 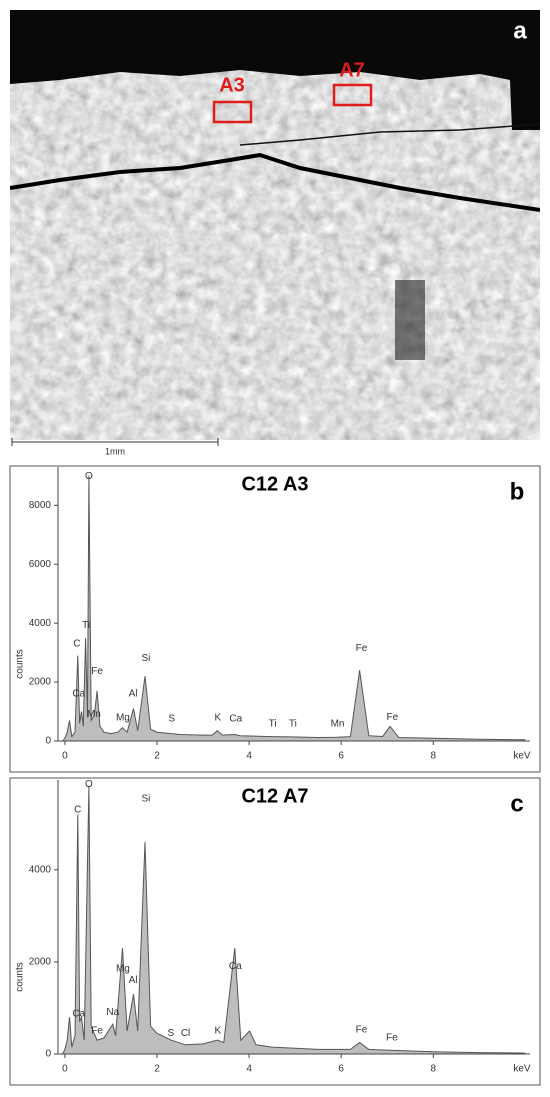 I want to click on y-tick-label: 6000, so click(x=40, y=564).